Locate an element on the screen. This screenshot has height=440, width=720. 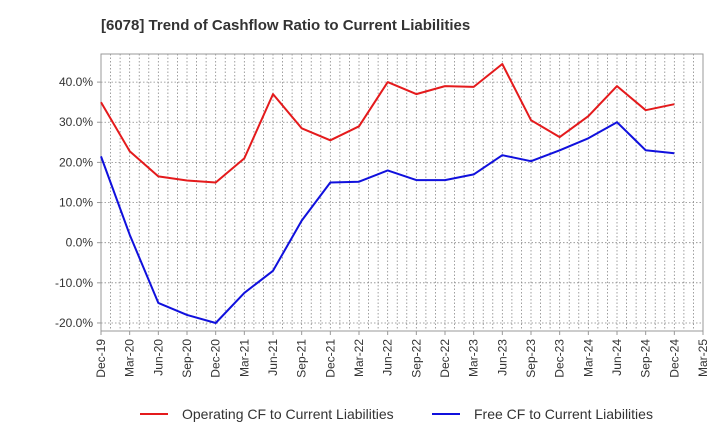
x-tick-label: Jun-24 is located at coordinates (617, 357).